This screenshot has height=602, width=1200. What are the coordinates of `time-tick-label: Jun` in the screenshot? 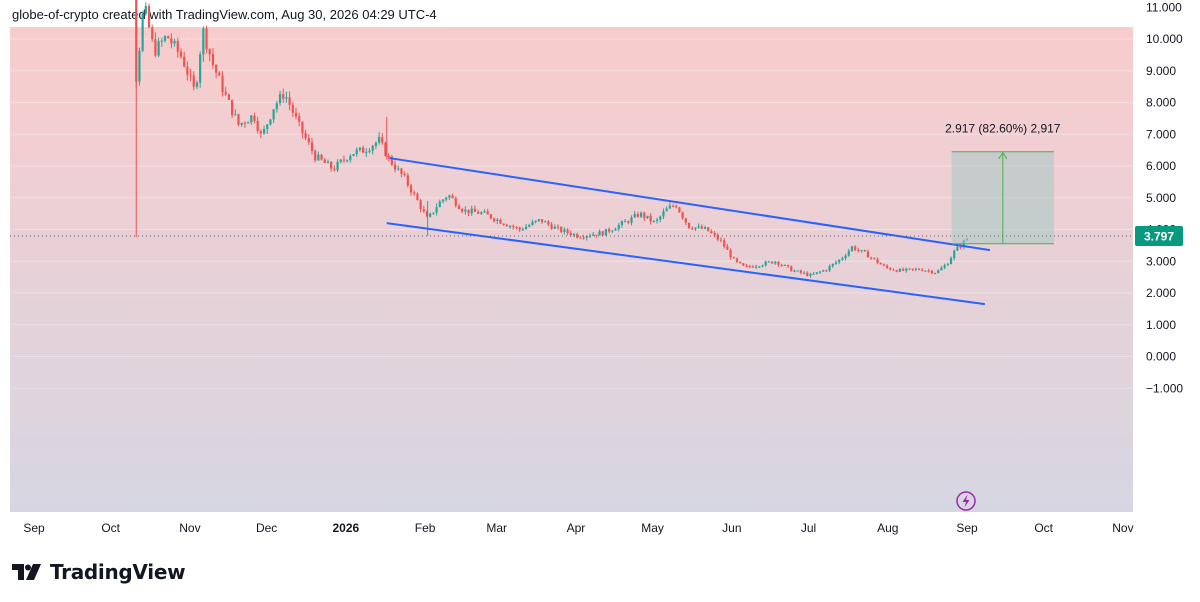 It's located at (731, 528).